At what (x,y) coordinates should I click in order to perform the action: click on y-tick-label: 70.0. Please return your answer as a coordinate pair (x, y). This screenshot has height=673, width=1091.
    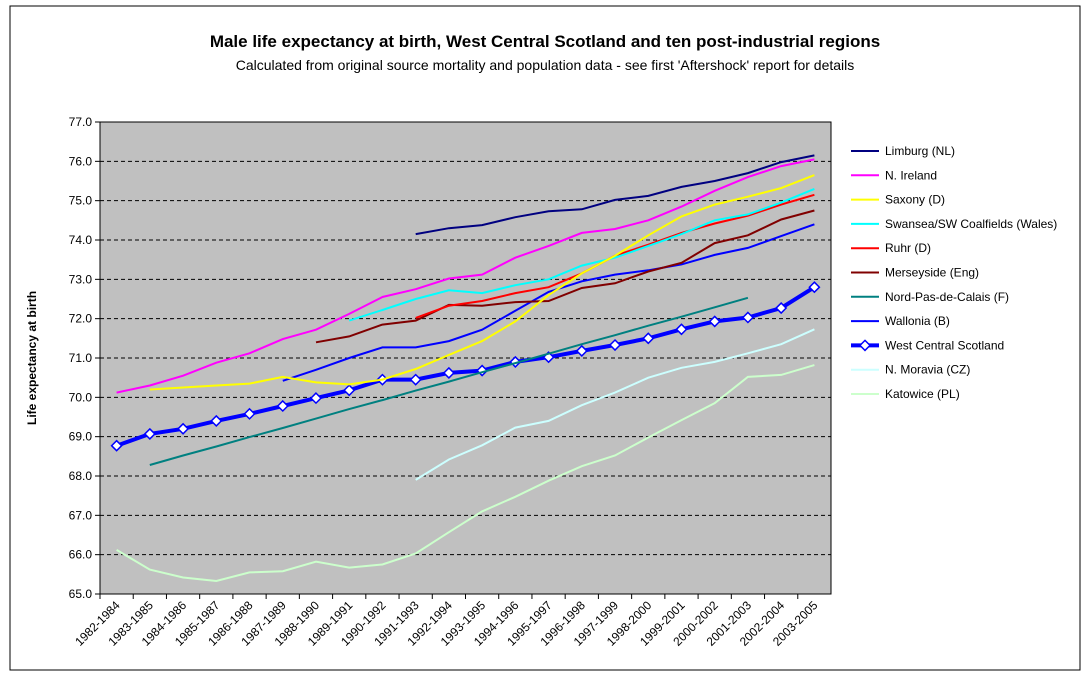
    Looking at the image, I should click on (81, 397).